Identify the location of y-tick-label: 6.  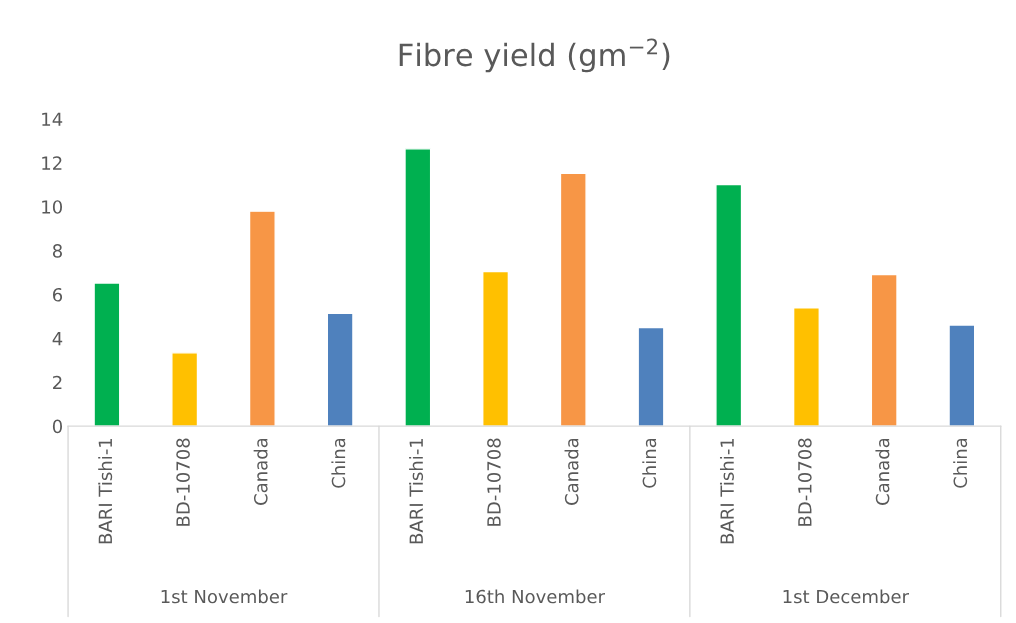
(57, 294).